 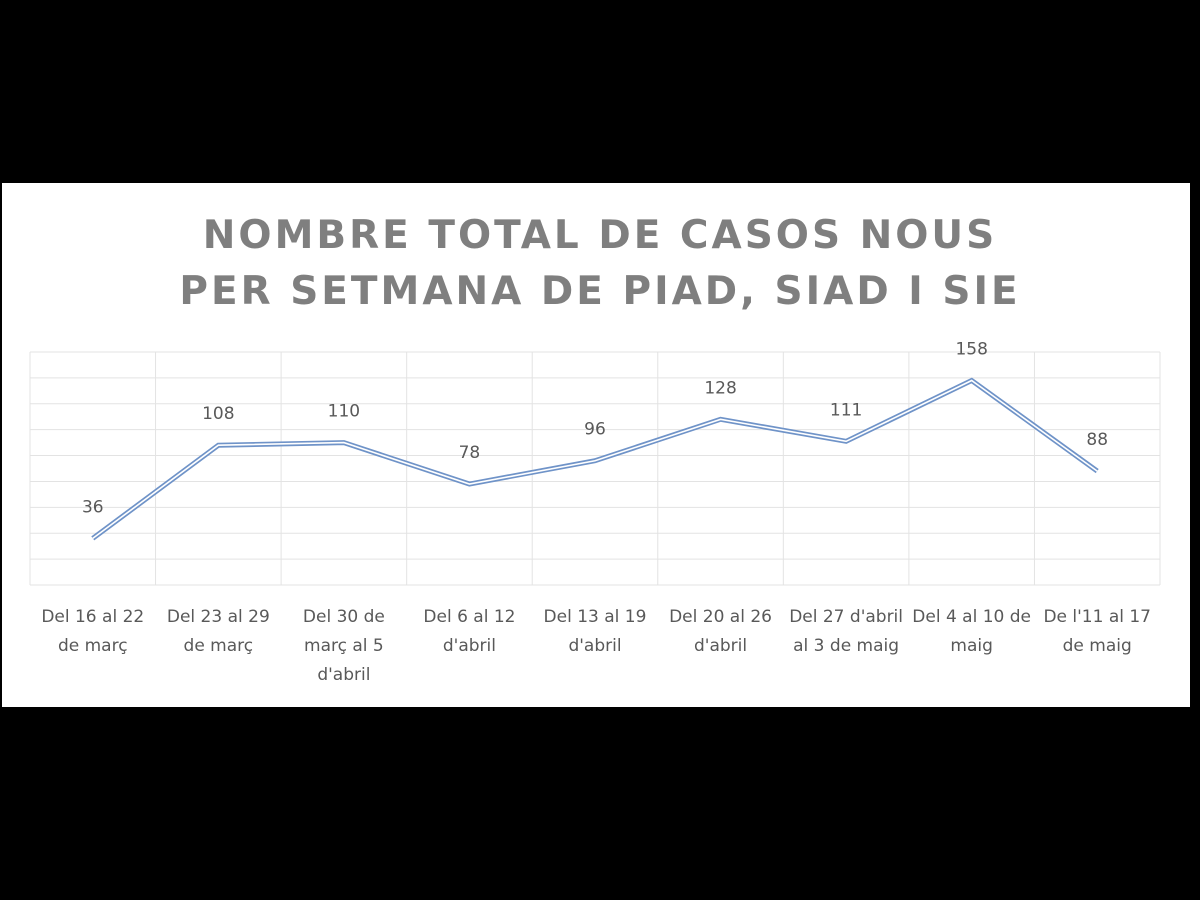 What do you see at coordinates (344, 412) in the screenshot?
I see `data-label: 110` at bounding box center [344, 412].